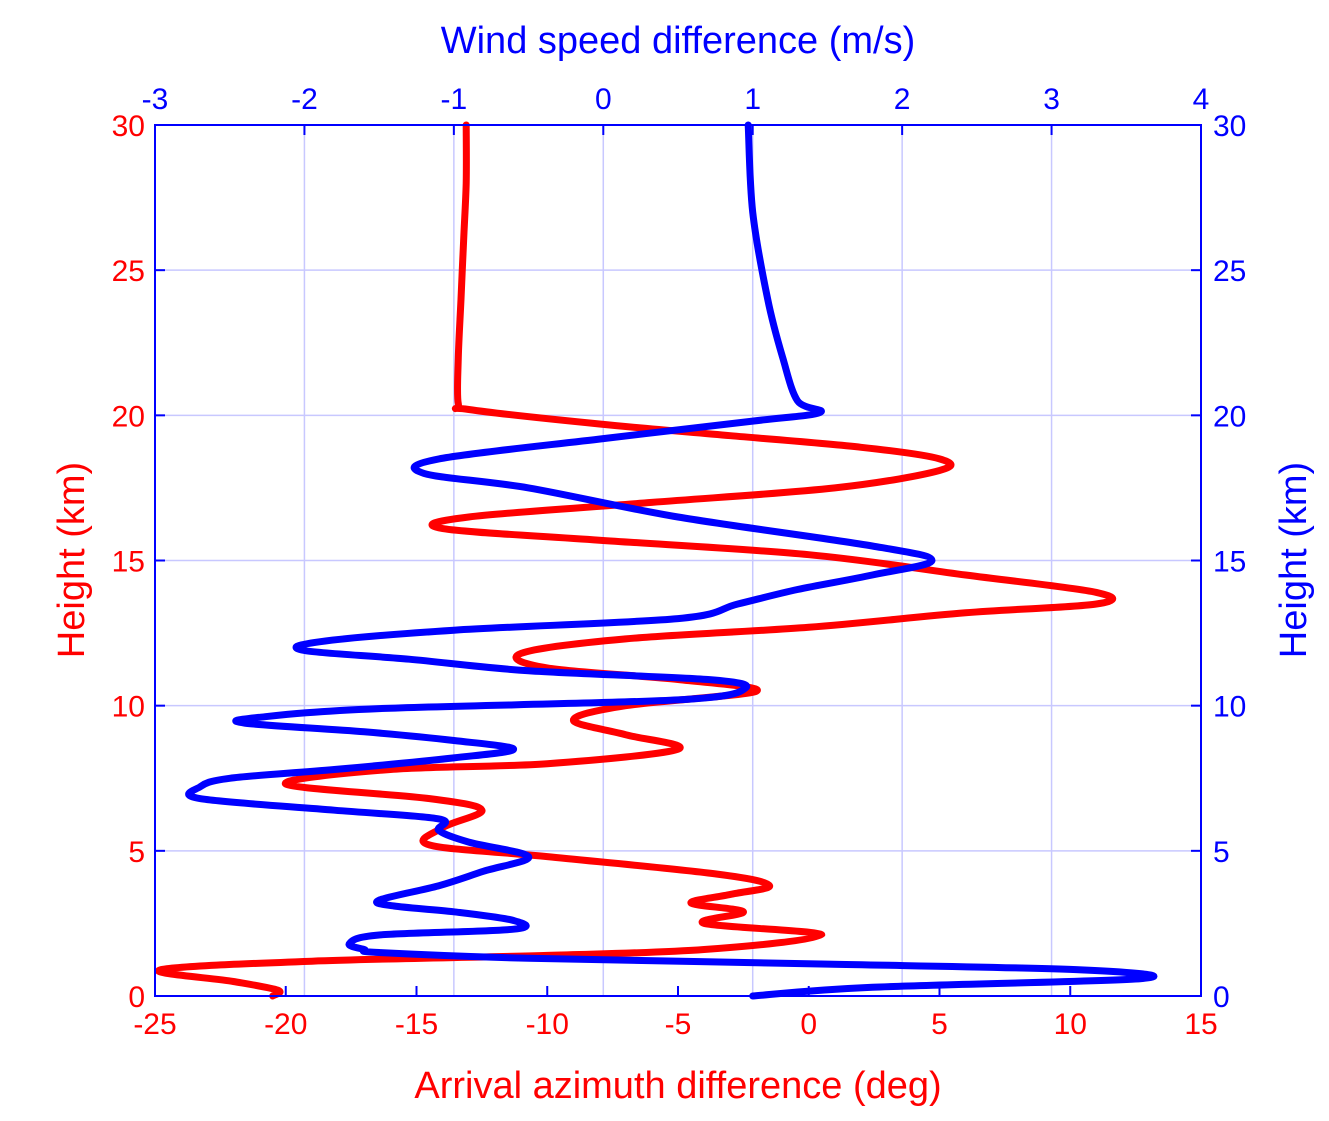  What do you see at coordinates (128, 416) in the screenshot?
I see `left-tick-label: 20` at bounding box center [128, 416].